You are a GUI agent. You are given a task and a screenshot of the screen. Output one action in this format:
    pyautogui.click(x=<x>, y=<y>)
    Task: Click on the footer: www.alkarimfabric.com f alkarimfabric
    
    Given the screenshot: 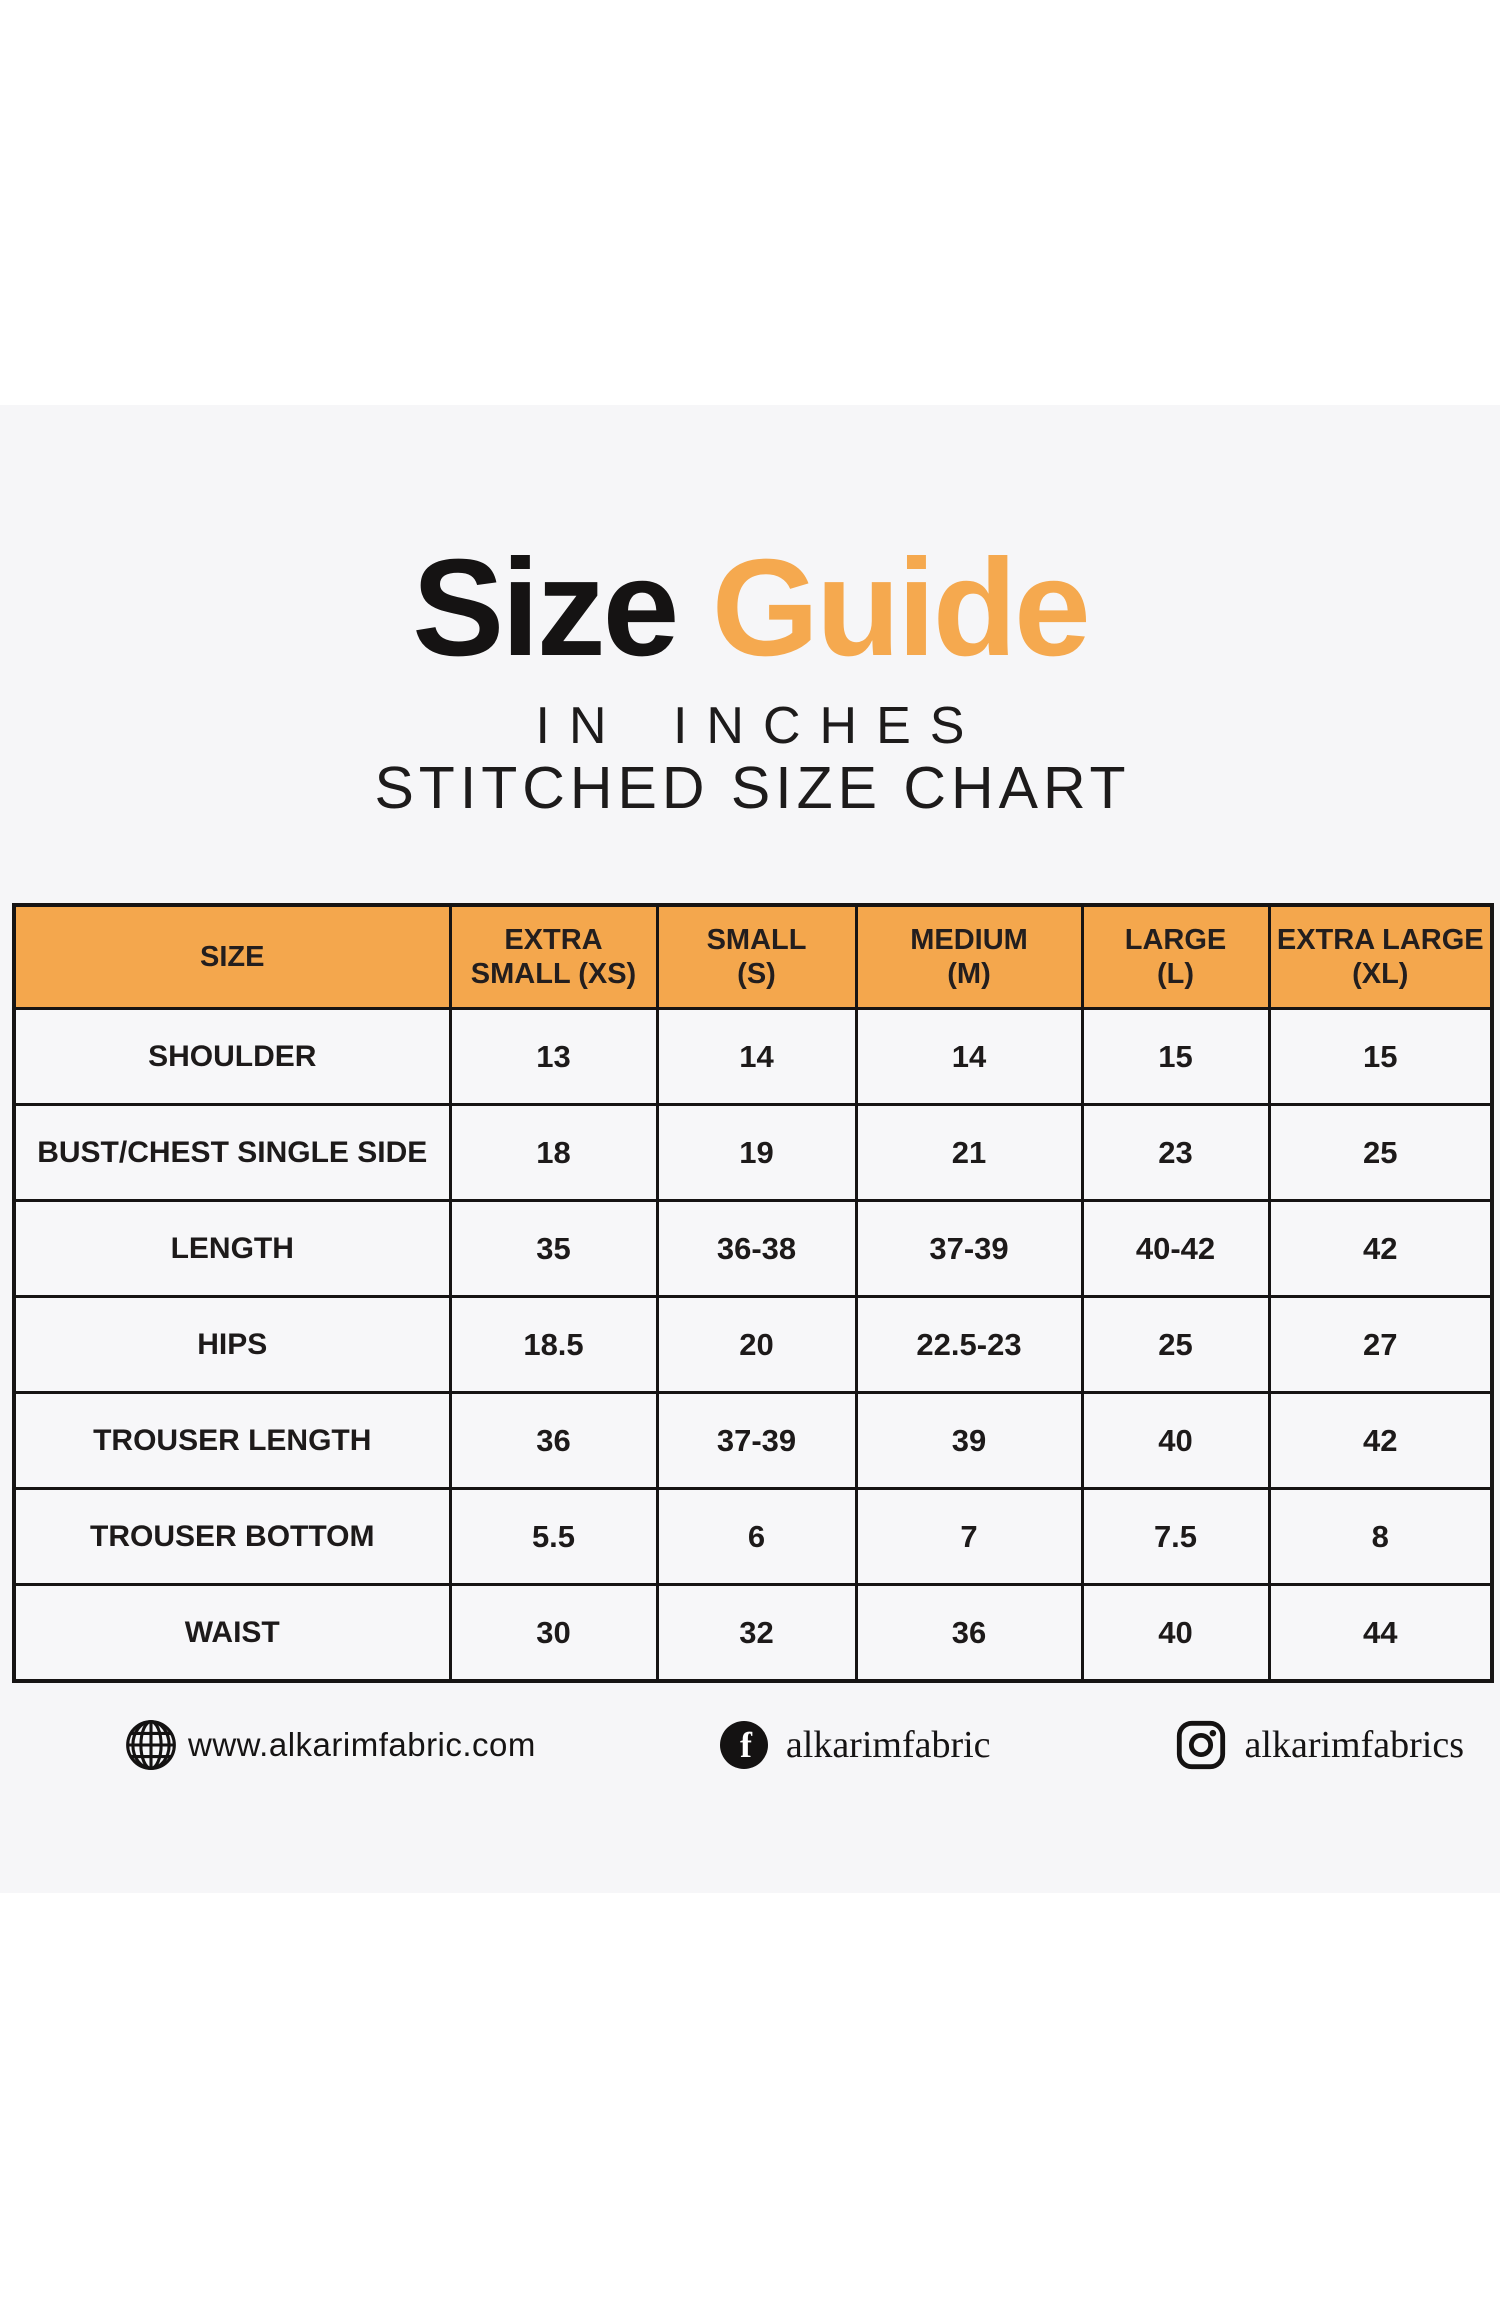 What is the action you would take?
    pyautogui.click(x=750, y=1745)
    